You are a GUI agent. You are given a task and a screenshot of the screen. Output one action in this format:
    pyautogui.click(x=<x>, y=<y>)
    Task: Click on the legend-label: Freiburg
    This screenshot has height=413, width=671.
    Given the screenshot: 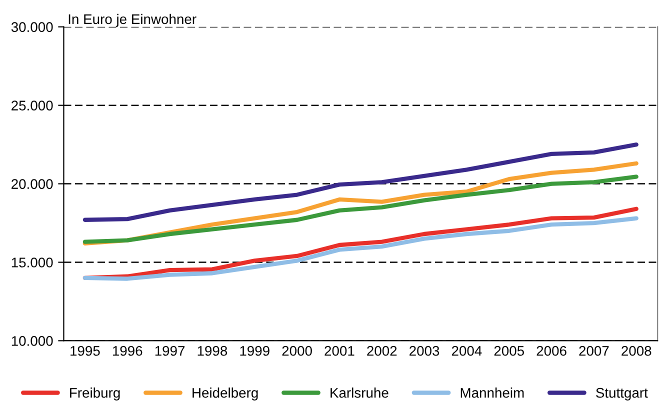 What is the action you would take?
    pyautogui.click(x=95, y=394)
    